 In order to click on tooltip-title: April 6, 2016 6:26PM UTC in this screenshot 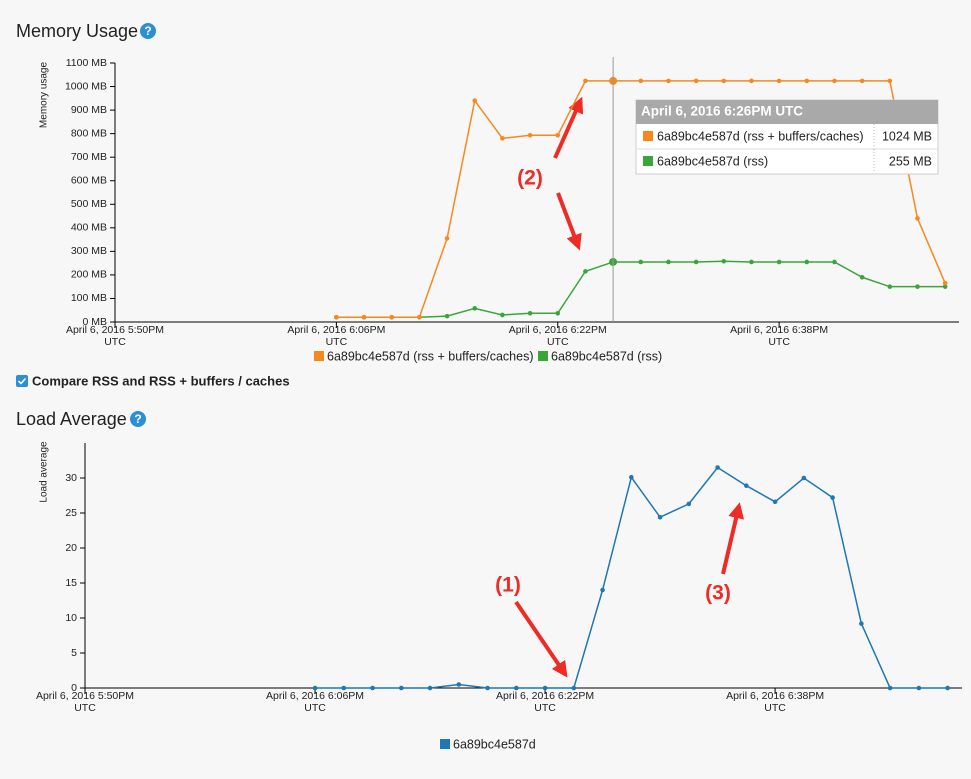, I will do `click(722, 111)`.